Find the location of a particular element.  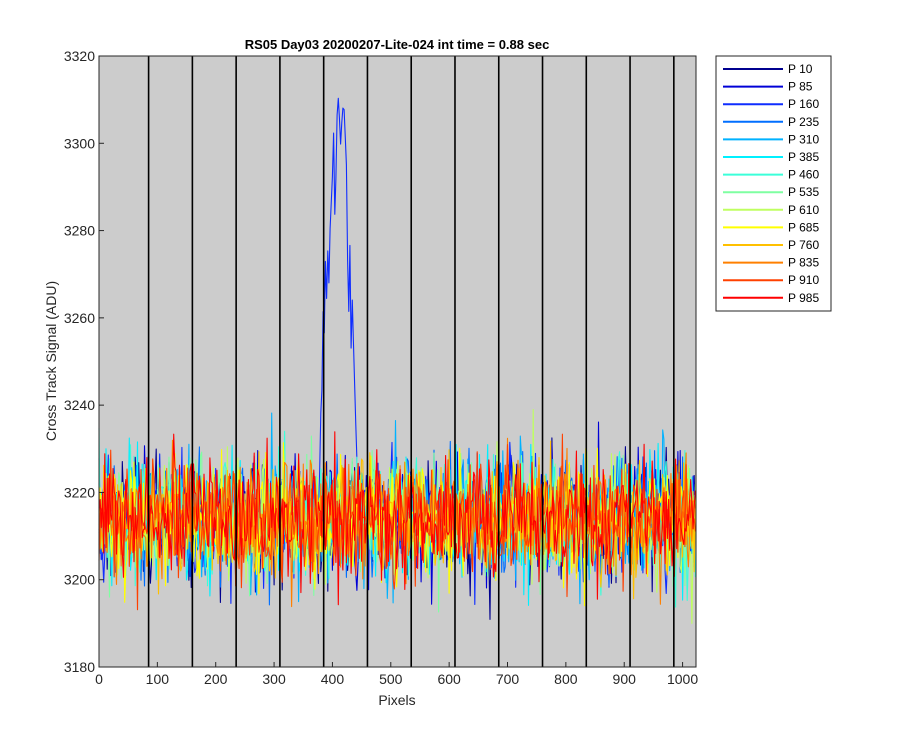

x-tick-label: 700 is located at coordinates (508, 679).